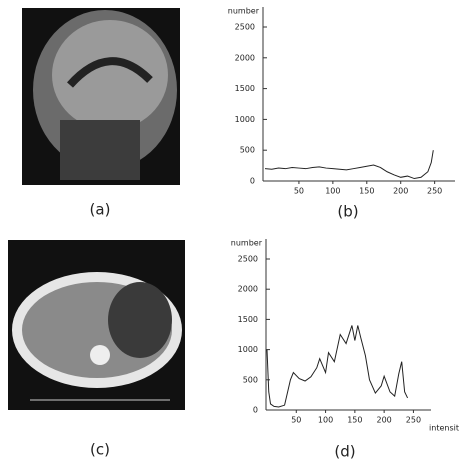 The image size is (461, 470). What do you see at coordinates (100, 450) in the screenshot?
I see `caption: (c)` at bounding box center [100, 450].